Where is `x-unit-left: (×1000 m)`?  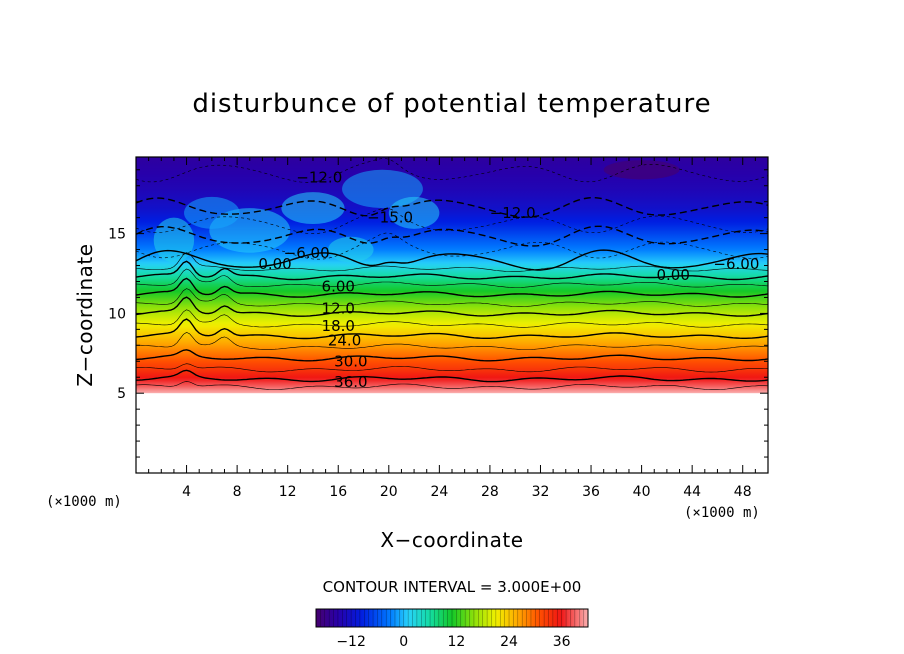
x-unit-left: (×1000 m) is located at coordinates (84, 502).